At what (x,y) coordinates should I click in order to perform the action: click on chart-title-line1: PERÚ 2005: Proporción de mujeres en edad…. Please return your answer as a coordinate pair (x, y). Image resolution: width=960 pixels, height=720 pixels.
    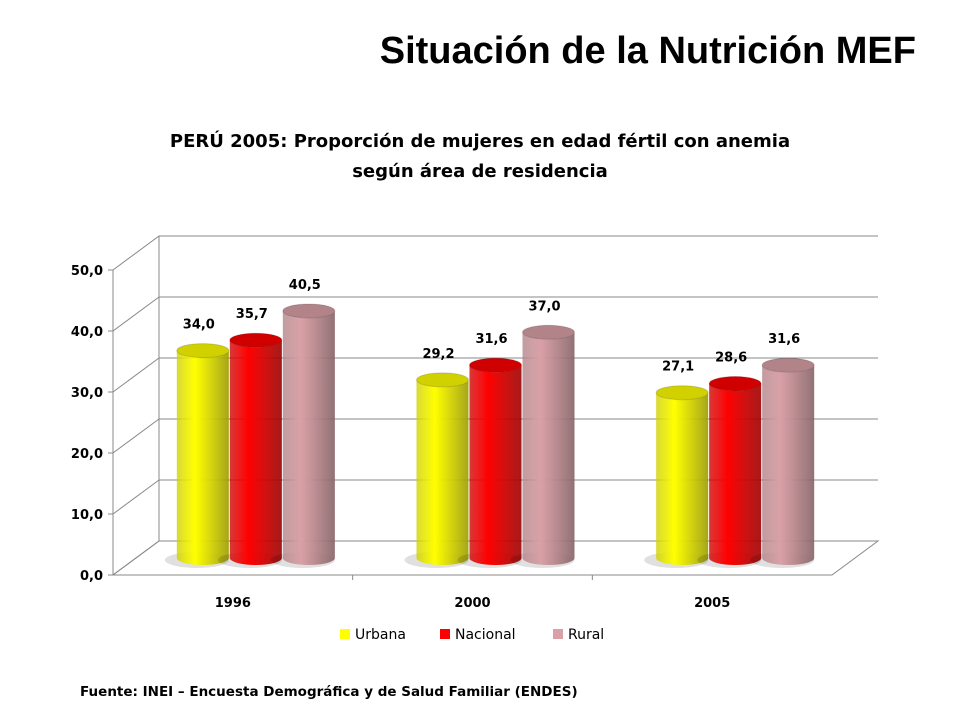
    Looking at the image, I should click on (480, 141).